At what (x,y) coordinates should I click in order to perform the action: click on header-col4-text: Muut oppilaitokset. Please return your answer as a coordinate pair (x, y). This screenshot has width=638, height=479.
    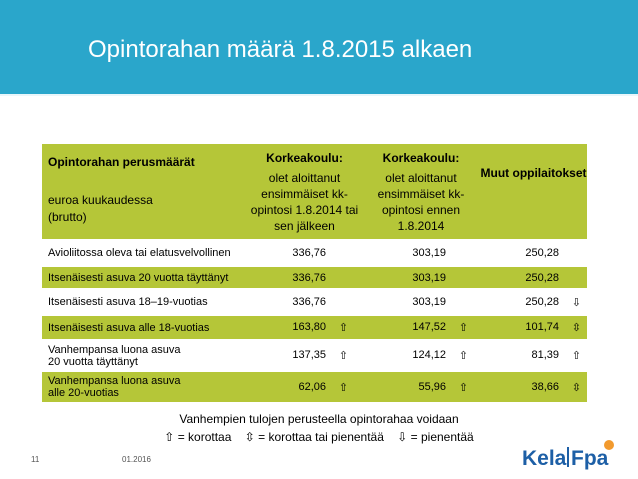
    Looking at the image, I should click on (533, 173).